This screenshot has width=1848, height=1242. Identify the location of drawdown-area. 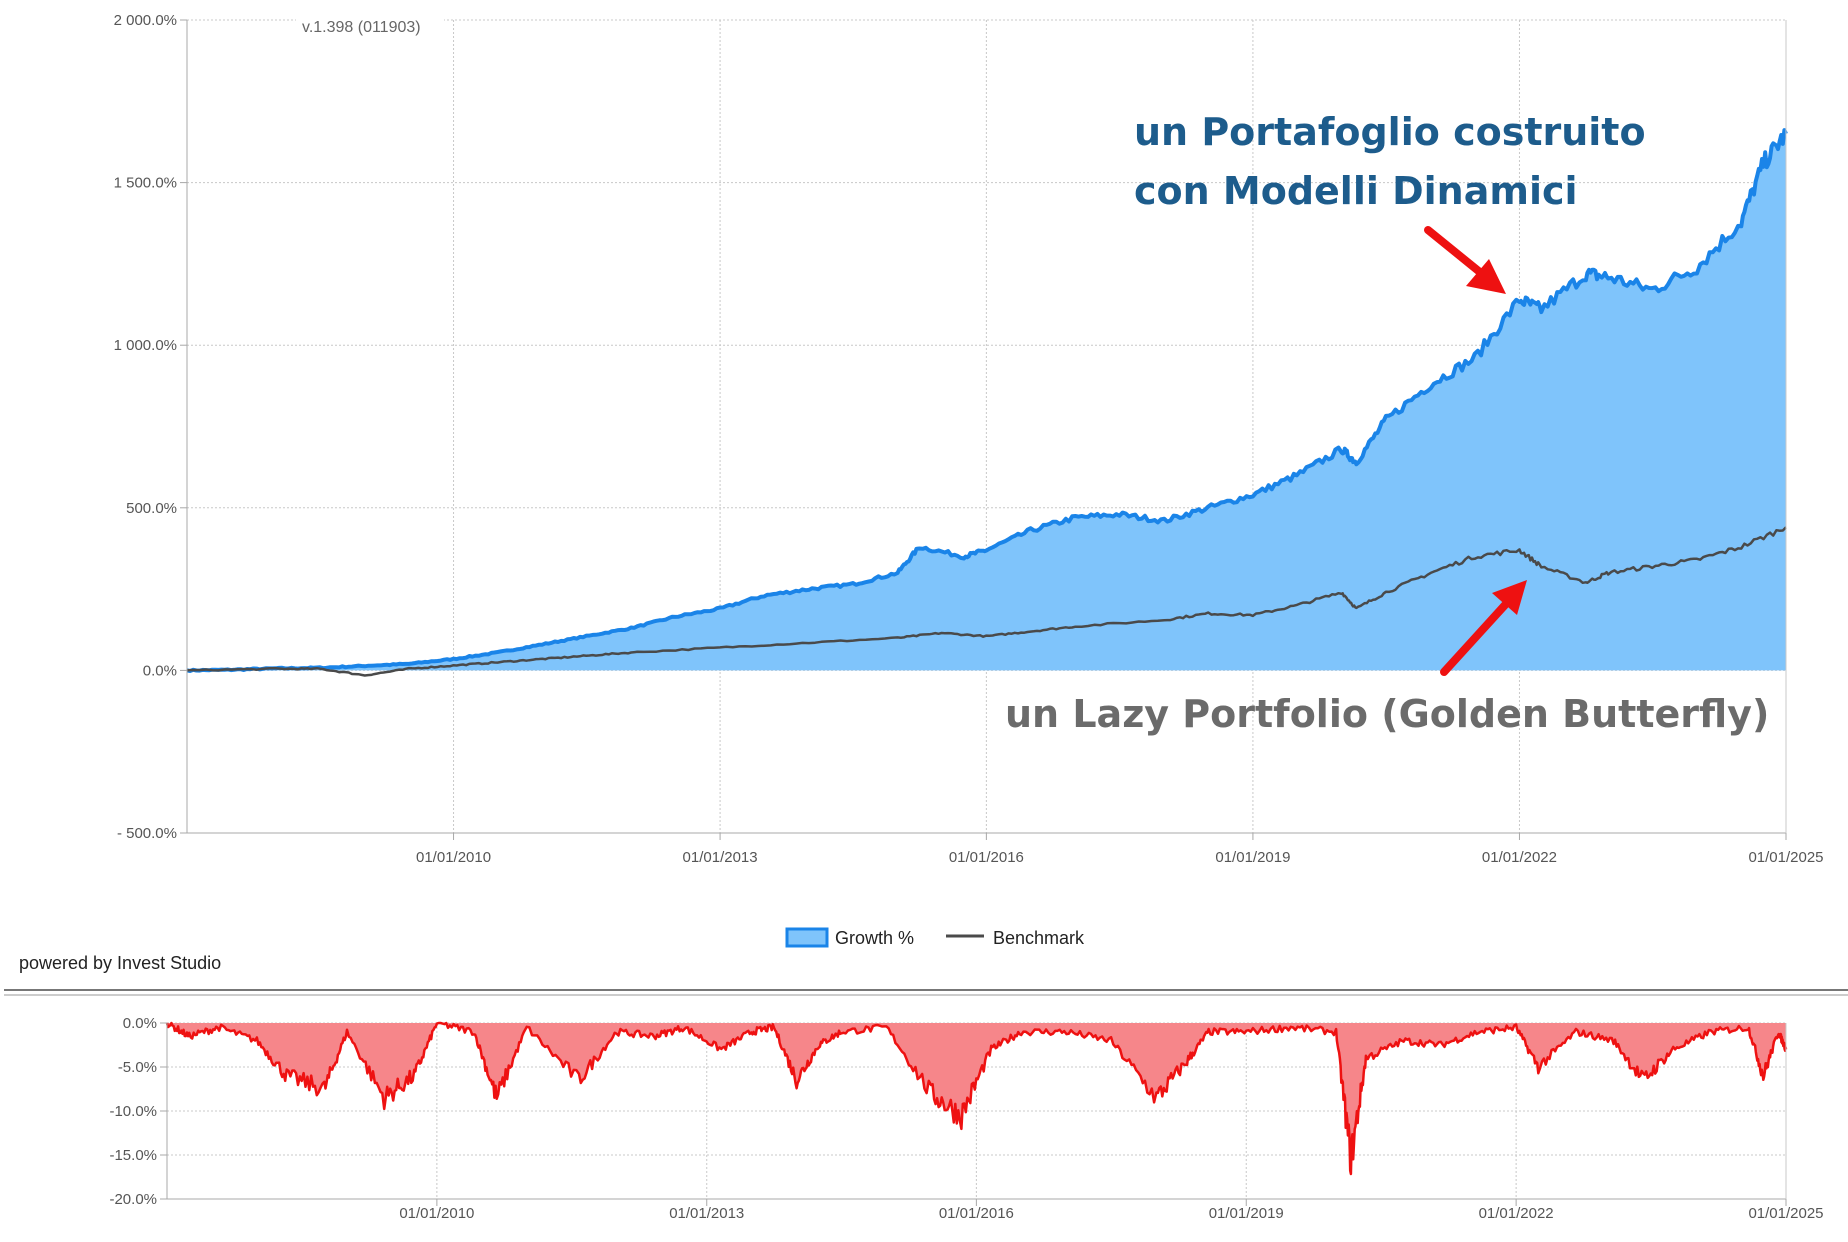
(976, 1098).